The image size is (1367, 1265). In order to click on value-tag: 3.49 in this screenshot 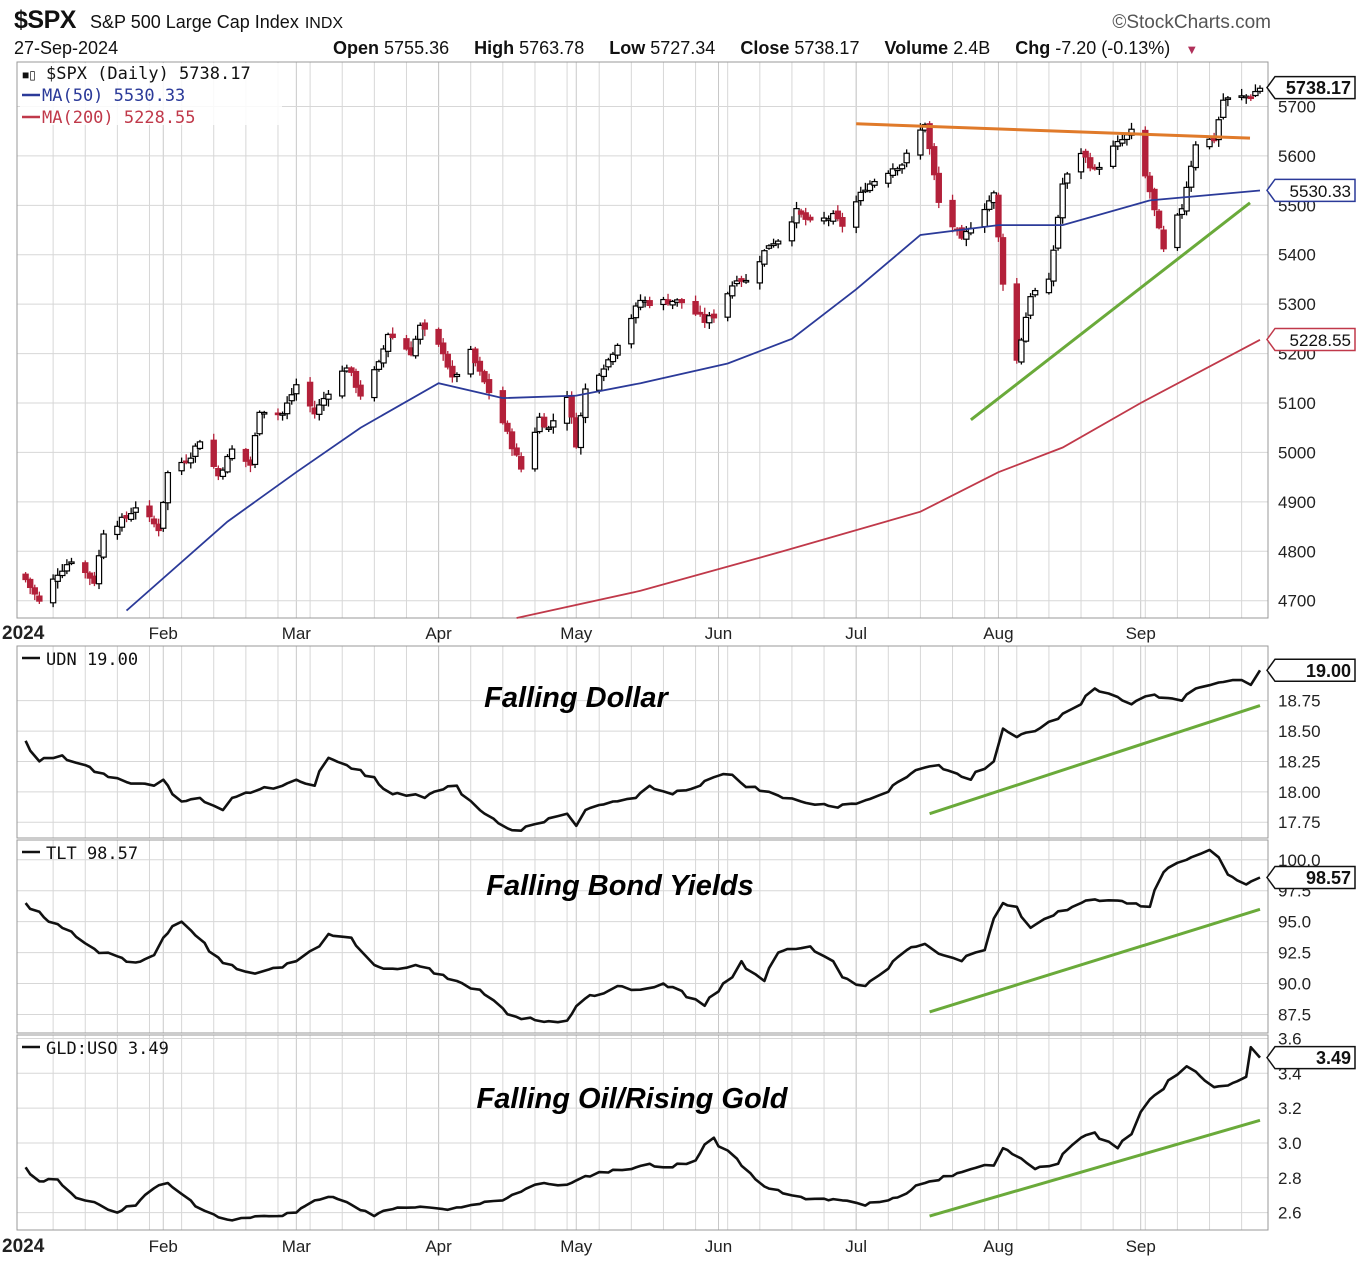, I will do `click(1311, 1057)`.